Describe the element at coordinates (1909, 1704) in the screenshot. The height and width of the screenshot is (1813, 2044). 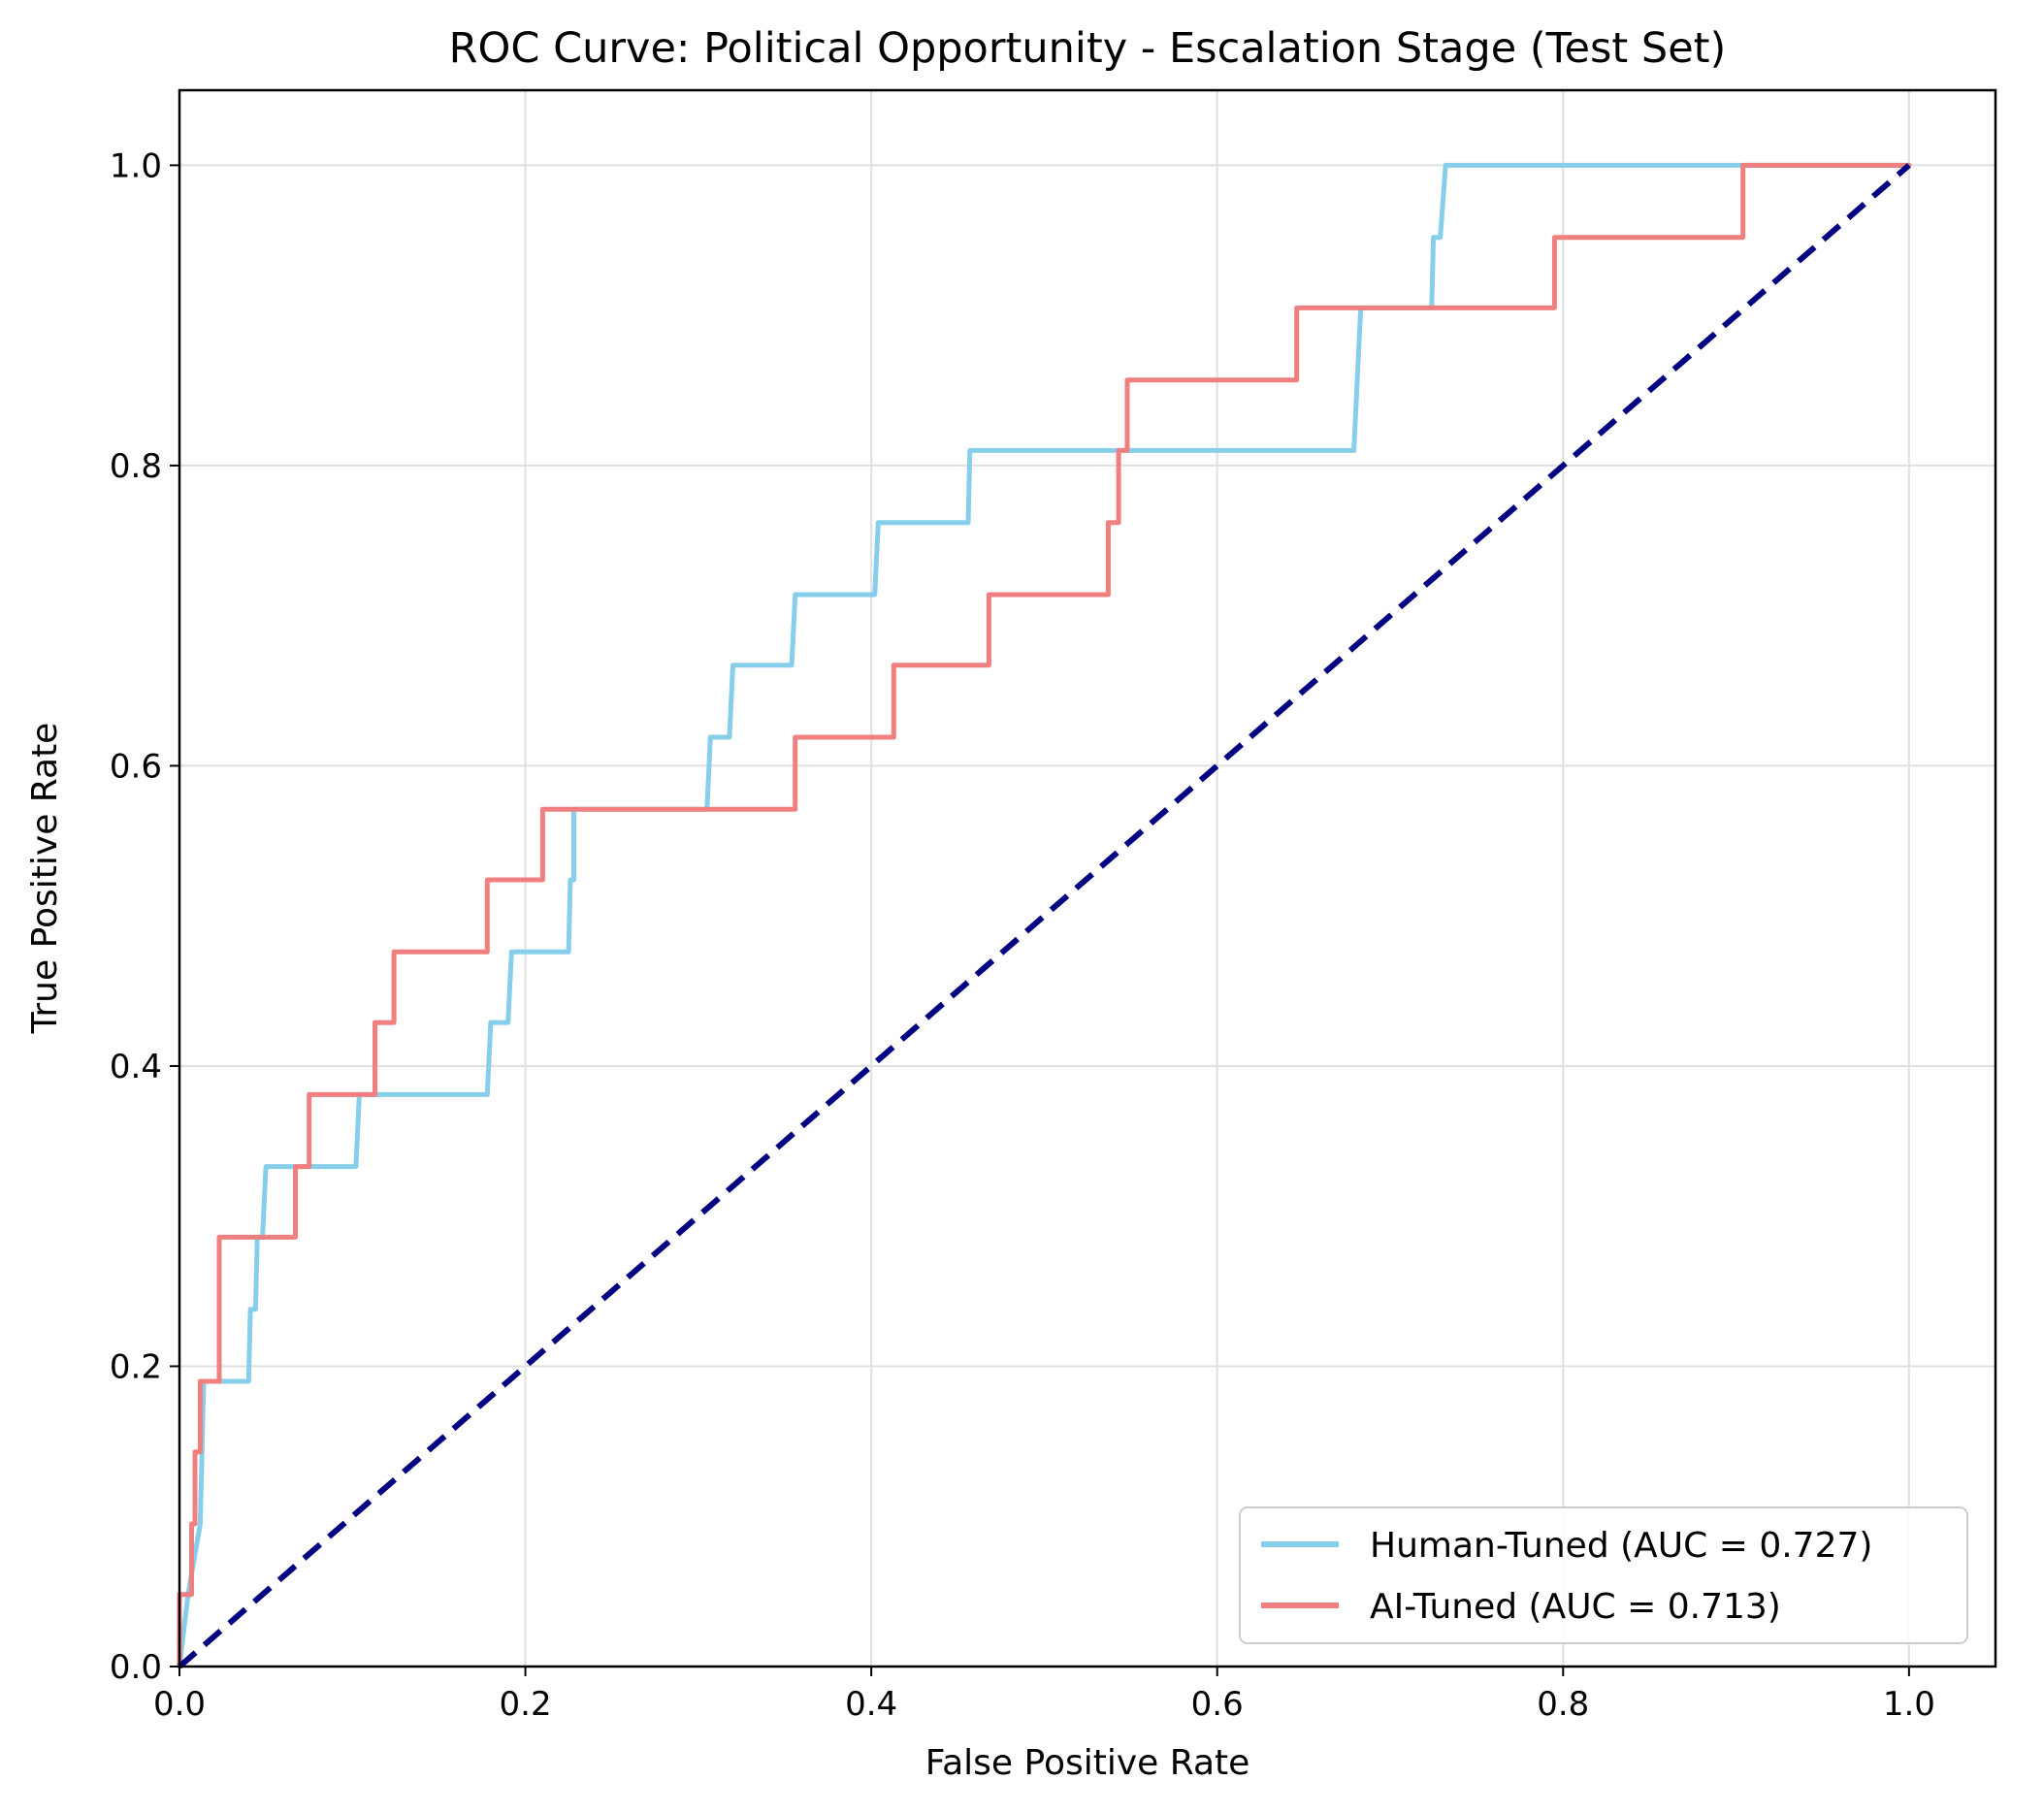
I see `x-tick-label: 1.0` at that location.